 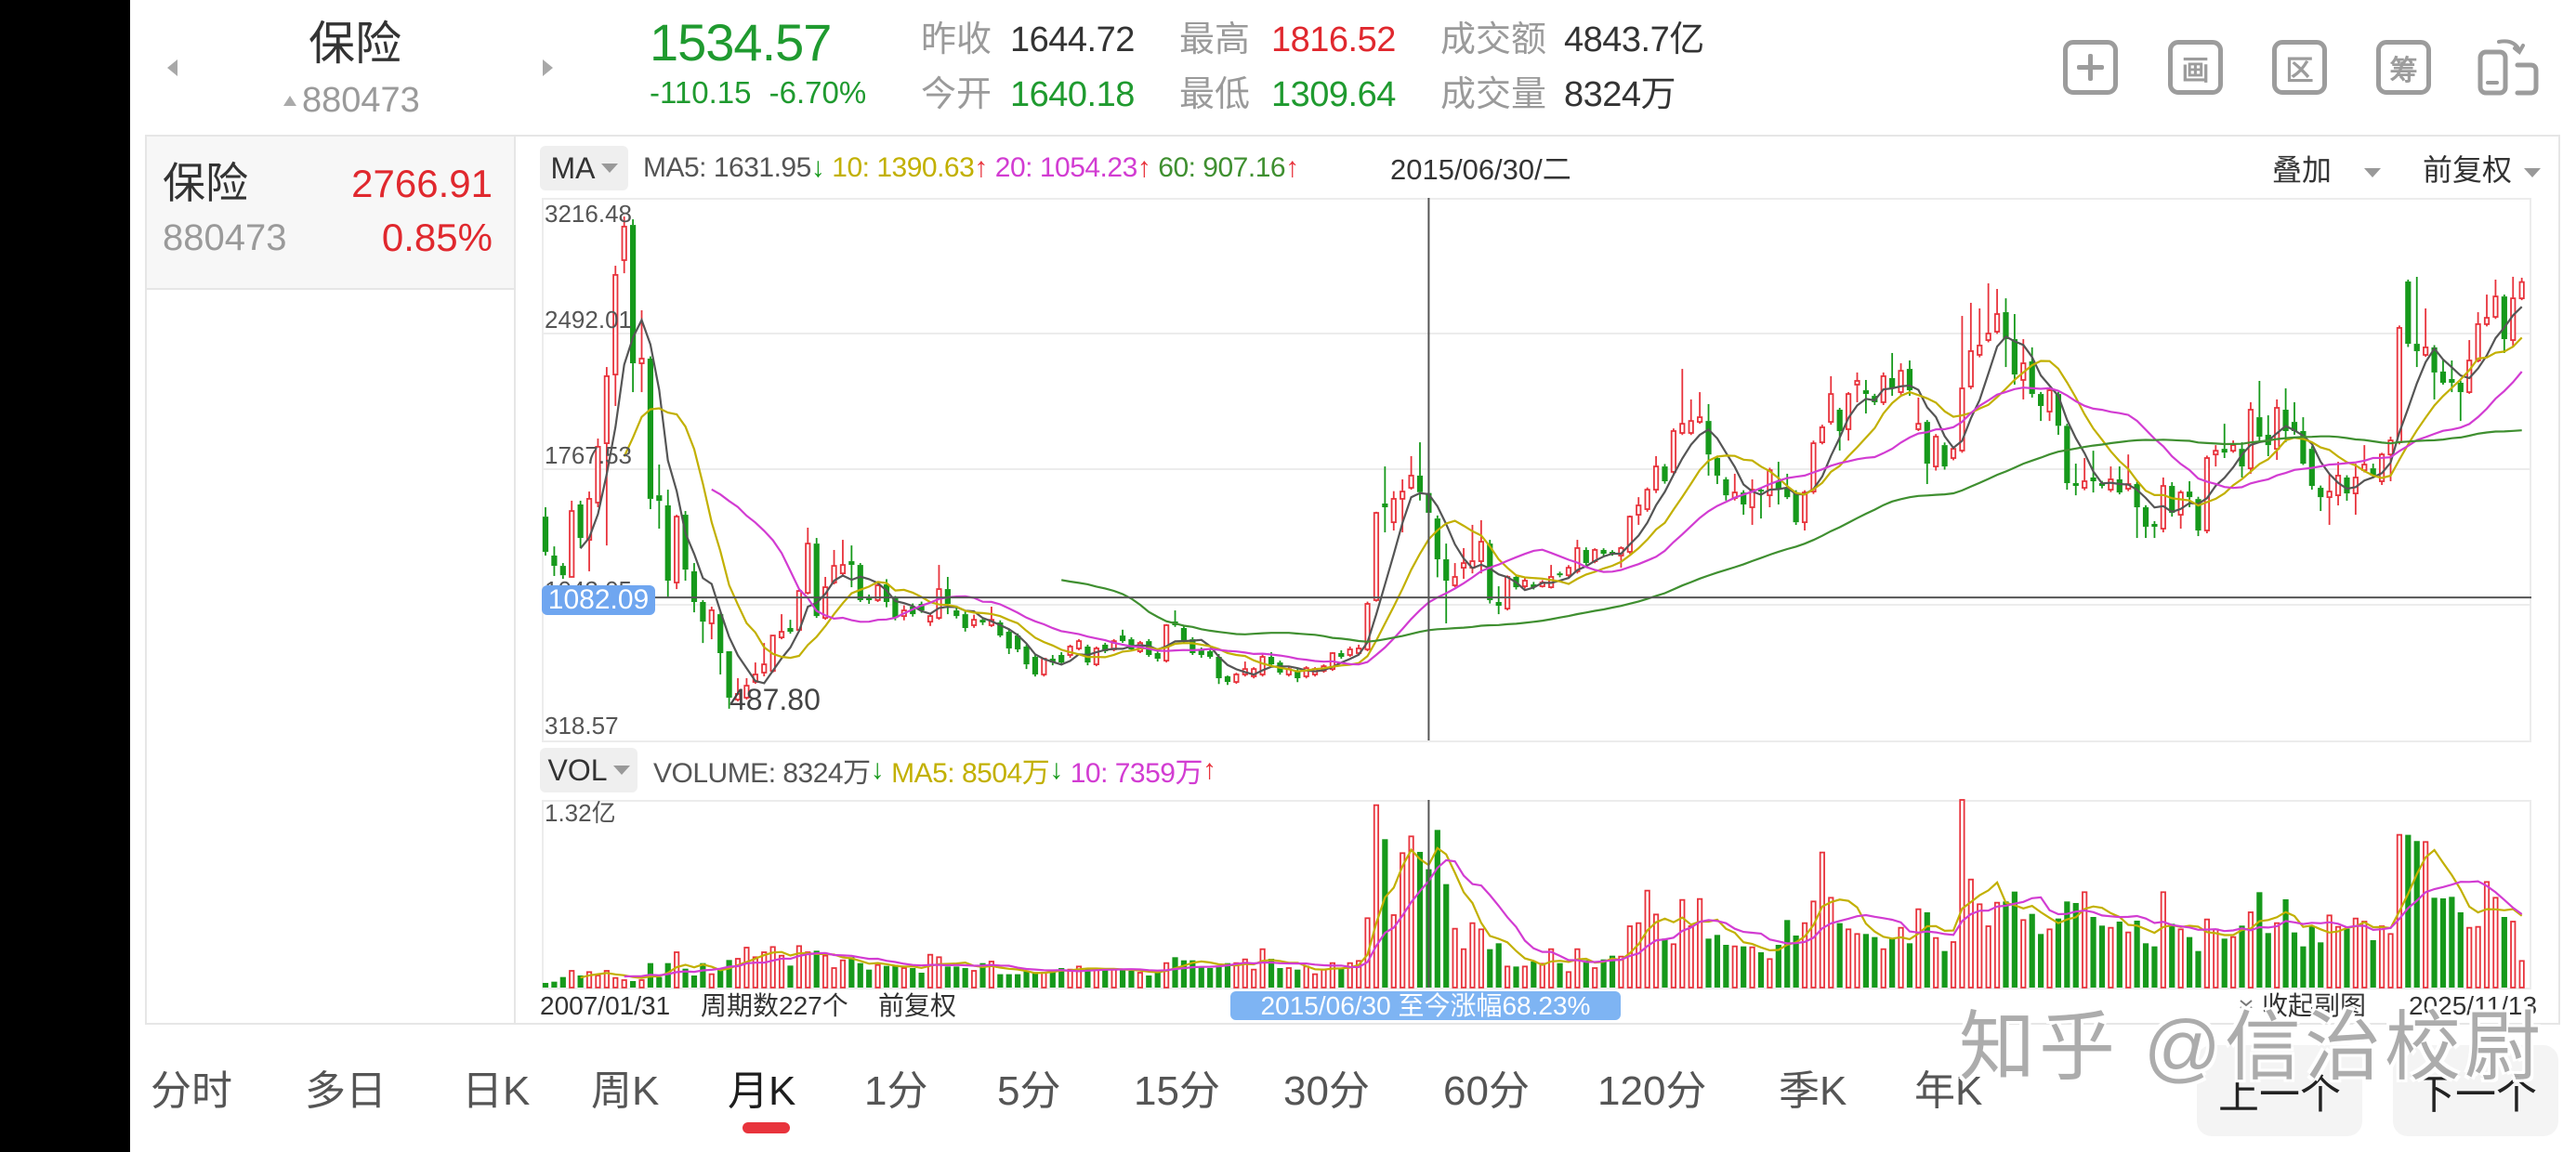 I want to click on vol-ma10-value: 10: 7359万, so click(x=1136, y=773).